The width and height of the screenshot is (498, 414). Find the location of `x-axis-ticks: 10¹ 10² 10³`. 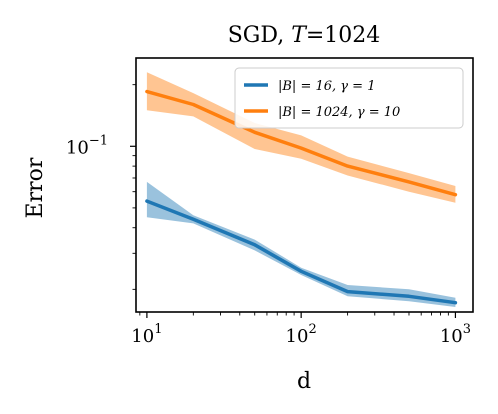

x-axis-ticks: 10¹ 10² 10³ is located at coordinates (301, 329).